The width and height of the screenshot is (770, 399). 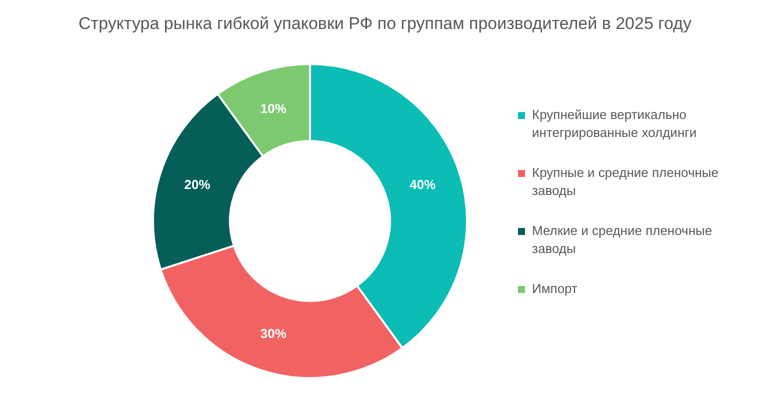 I want to click on legend-label: Крупнейшие вертикально интегрированные холдинги, so click(x=615, y=124).